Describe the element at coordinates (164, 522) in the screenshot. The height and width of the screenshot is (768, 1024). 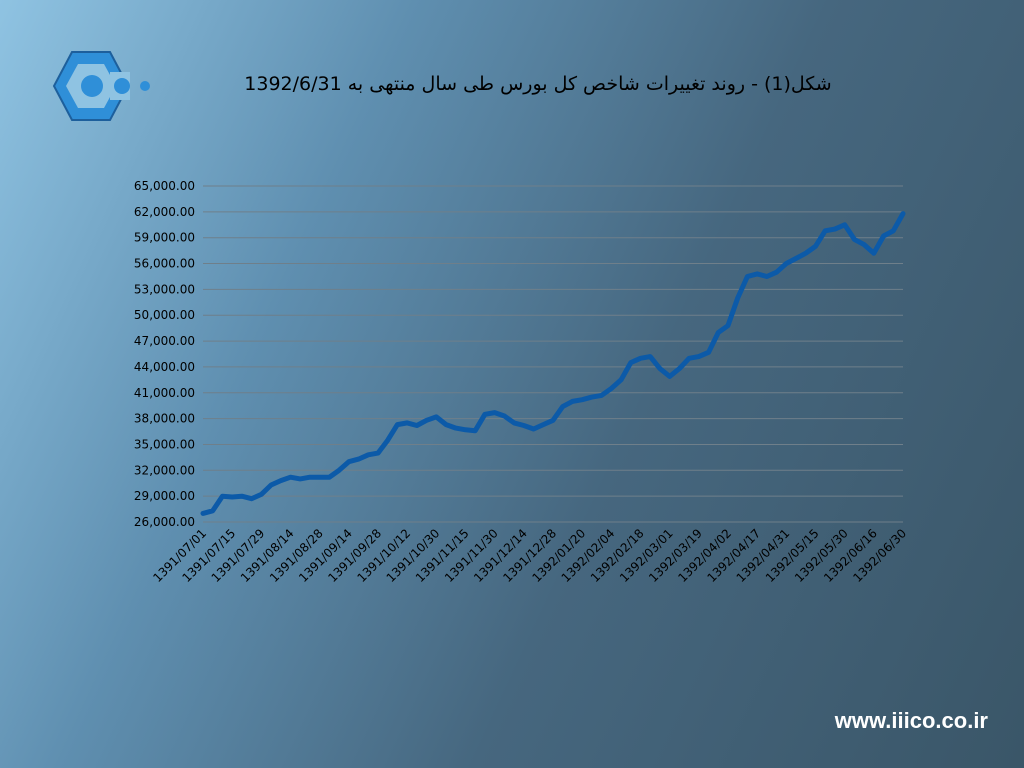
I see `y-tick-label: 26,000.00` at that location.